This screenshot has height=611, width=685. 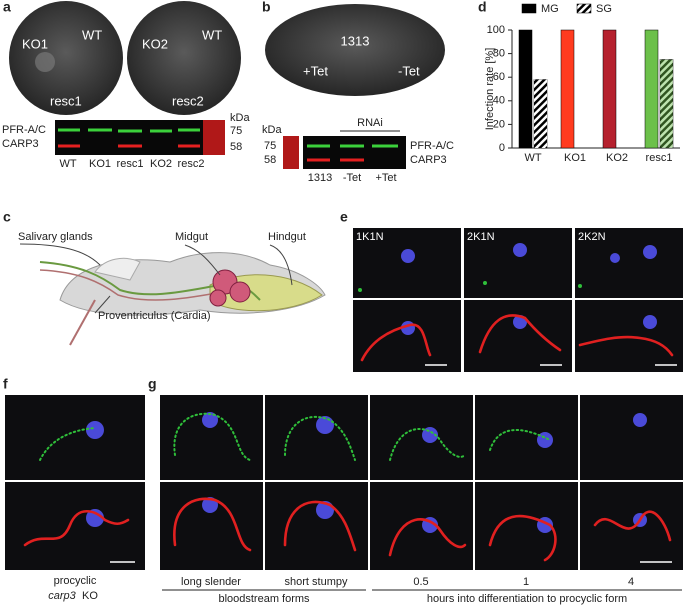 What do you see at coordinates (604, 9) in the screenshot?
I see `legend-label: SG` at bounding box center [604, 9].